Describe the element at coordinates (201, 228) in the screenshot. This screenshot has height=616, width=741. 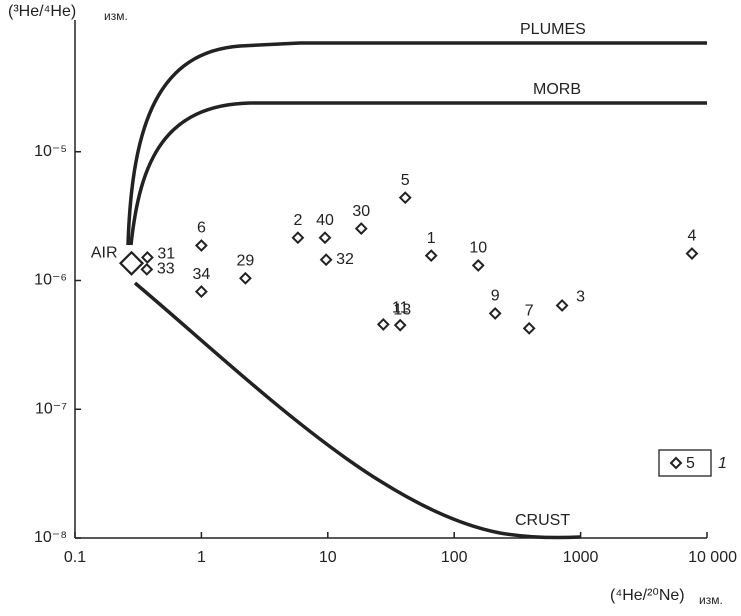
I see `point-label: 6` at that location.